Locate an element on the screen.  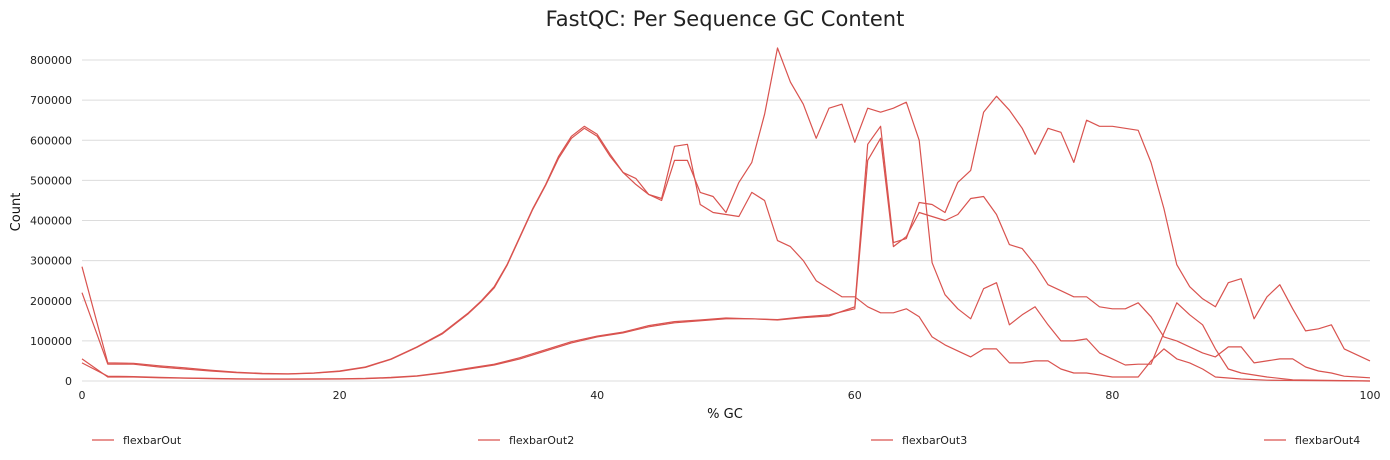
y-tick-label: 500000 is located at coordinates (51, 180).